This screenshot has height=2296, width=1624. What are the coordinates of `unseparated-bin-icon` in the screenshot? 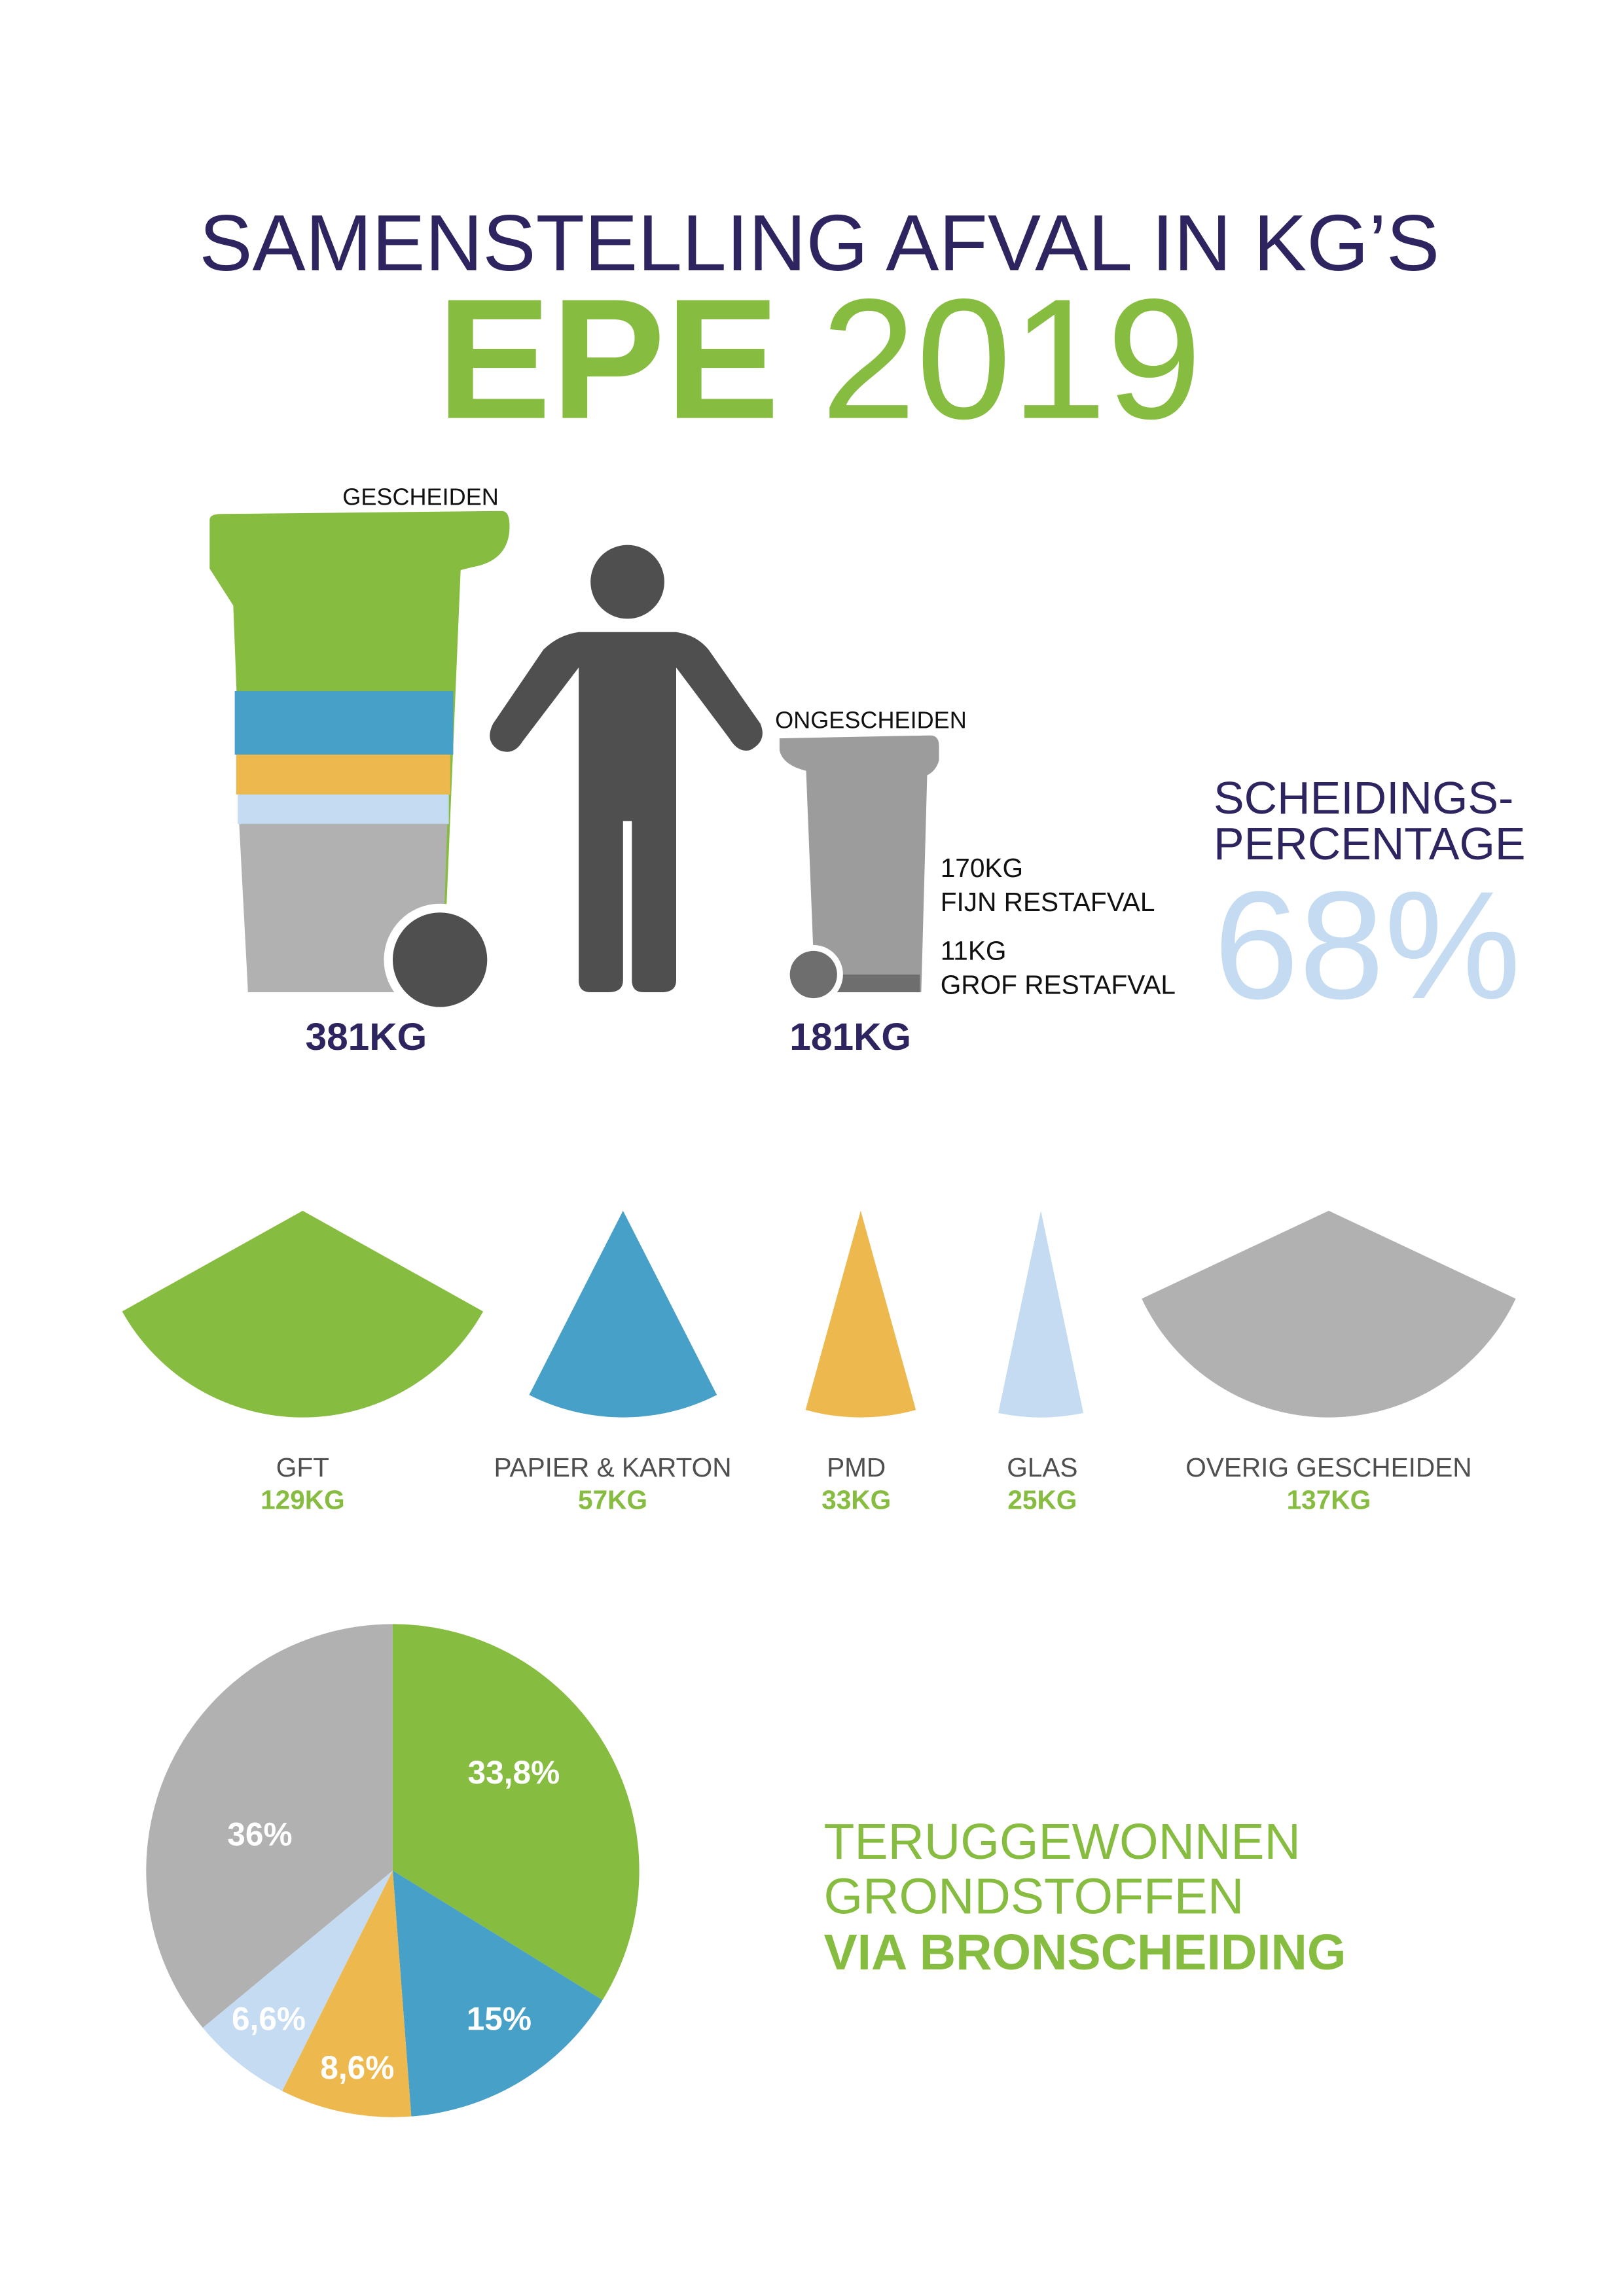 It's located at (859, 870).